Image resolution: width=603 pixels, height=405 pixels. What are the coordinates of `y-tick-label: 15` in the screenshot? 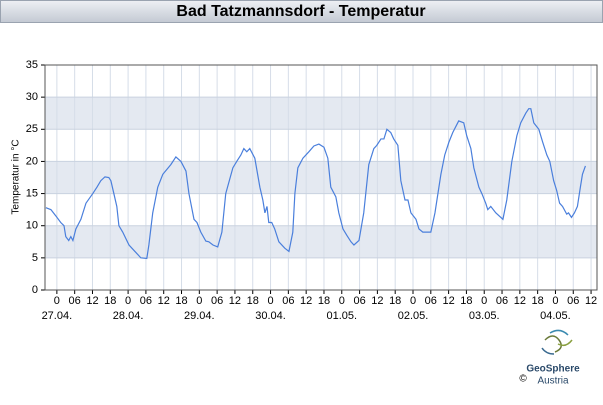 It's located at (32, 193).